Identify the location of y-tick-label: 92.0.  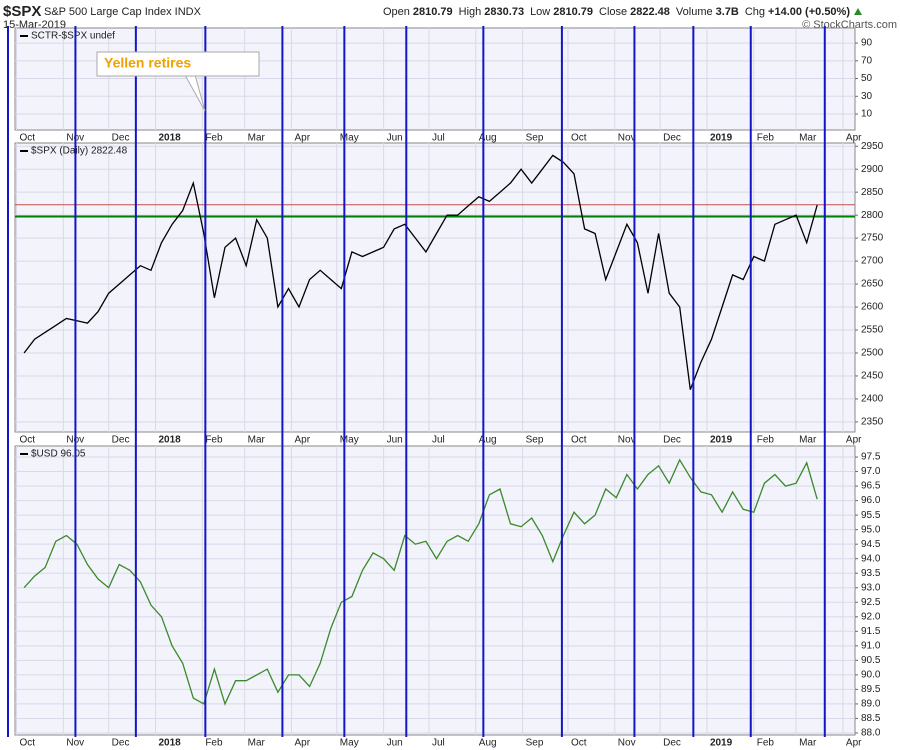
(871, 616).